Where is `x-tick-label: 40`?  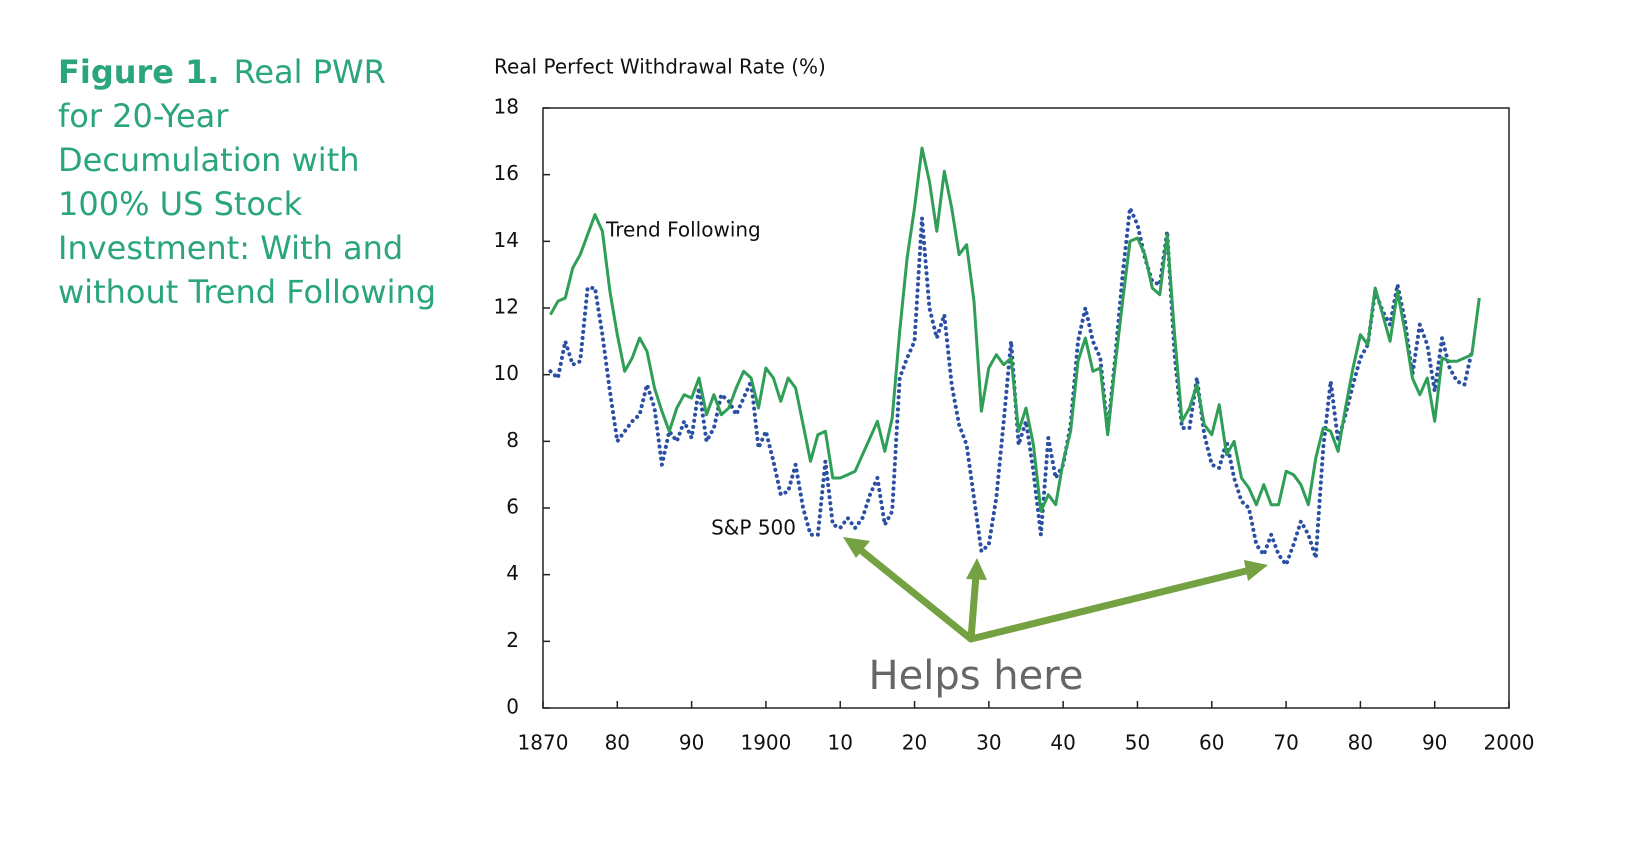 x-tick-label: 40 is located at coordinates (1062, 743).